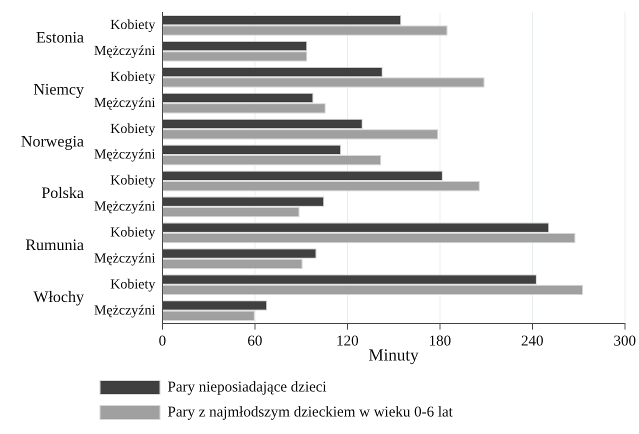 This screenshot has width=639, height=434. Describe the element at coordinates (58, 89) in the screenshot. I see `text: Niemcy` at that location.